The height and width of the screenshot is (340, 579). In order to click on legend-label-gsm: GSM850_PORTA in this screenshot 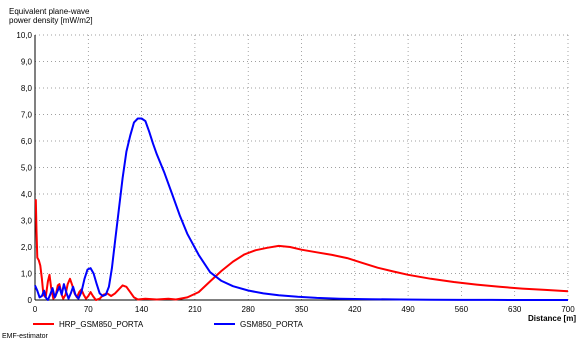, I will do `click(272, 324)`.